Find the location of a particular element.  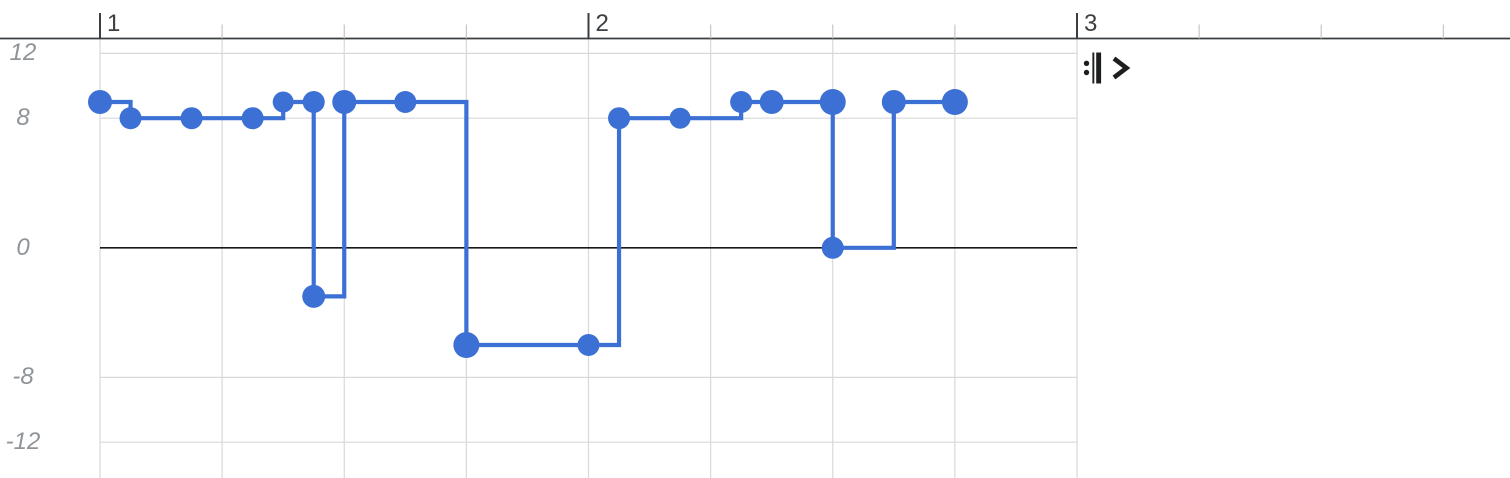

timeline-ruler is located at coordinates (755, 26).